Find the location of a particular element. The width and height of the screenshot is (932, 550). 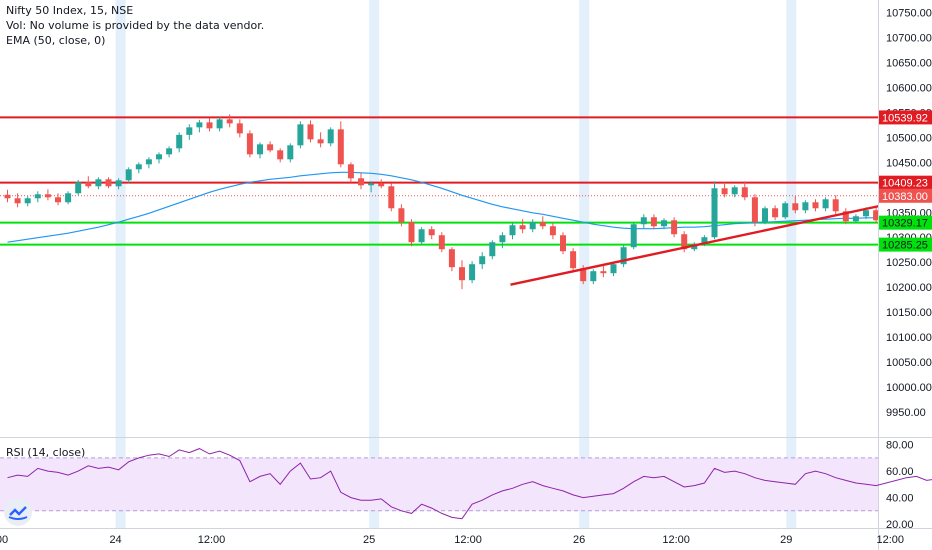

time-tick-label: 26 is located at coordinates (579, 540).